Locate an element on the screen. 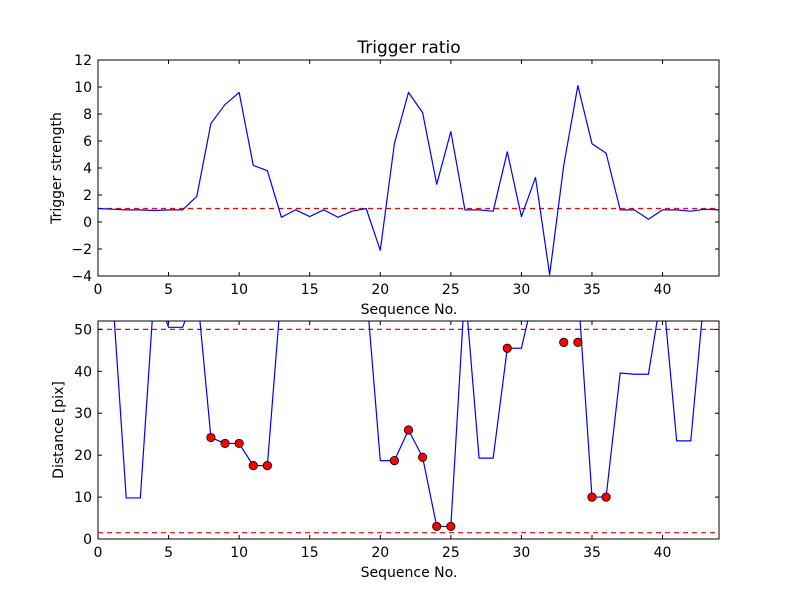  y-tick-label: 2 is located at coordinates (87, 196).